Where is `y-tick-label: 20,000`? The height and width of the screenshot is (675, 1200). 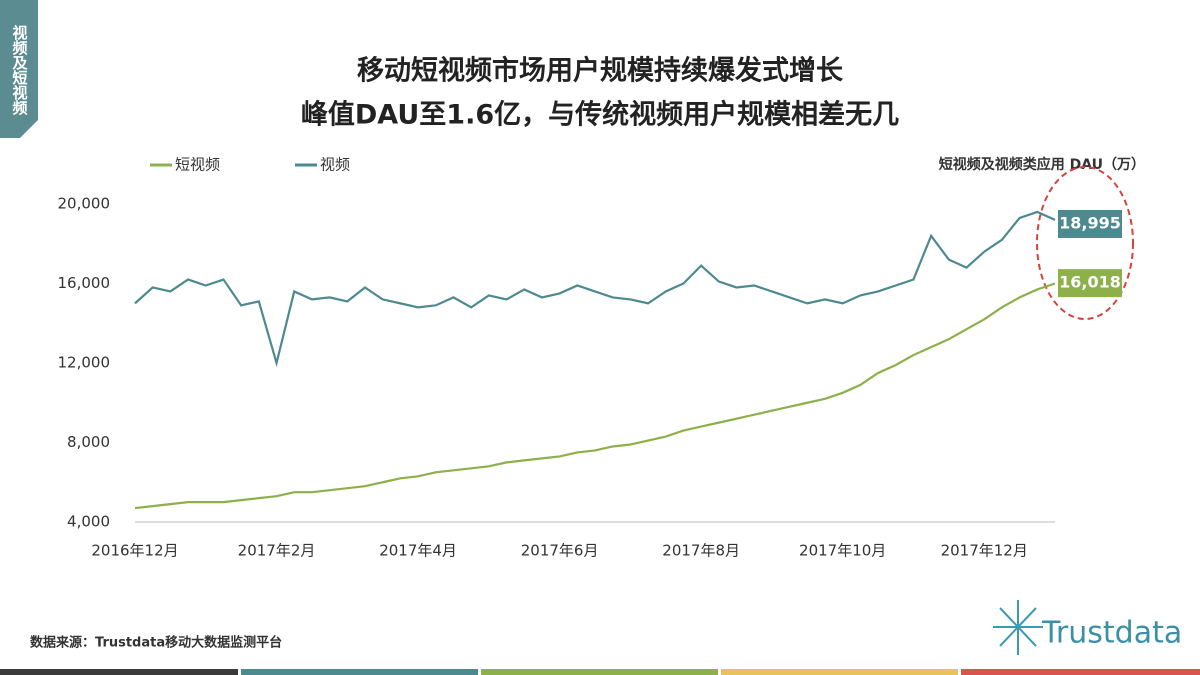 y-tick-label: 20,000 is located at coordinates (84, 204).